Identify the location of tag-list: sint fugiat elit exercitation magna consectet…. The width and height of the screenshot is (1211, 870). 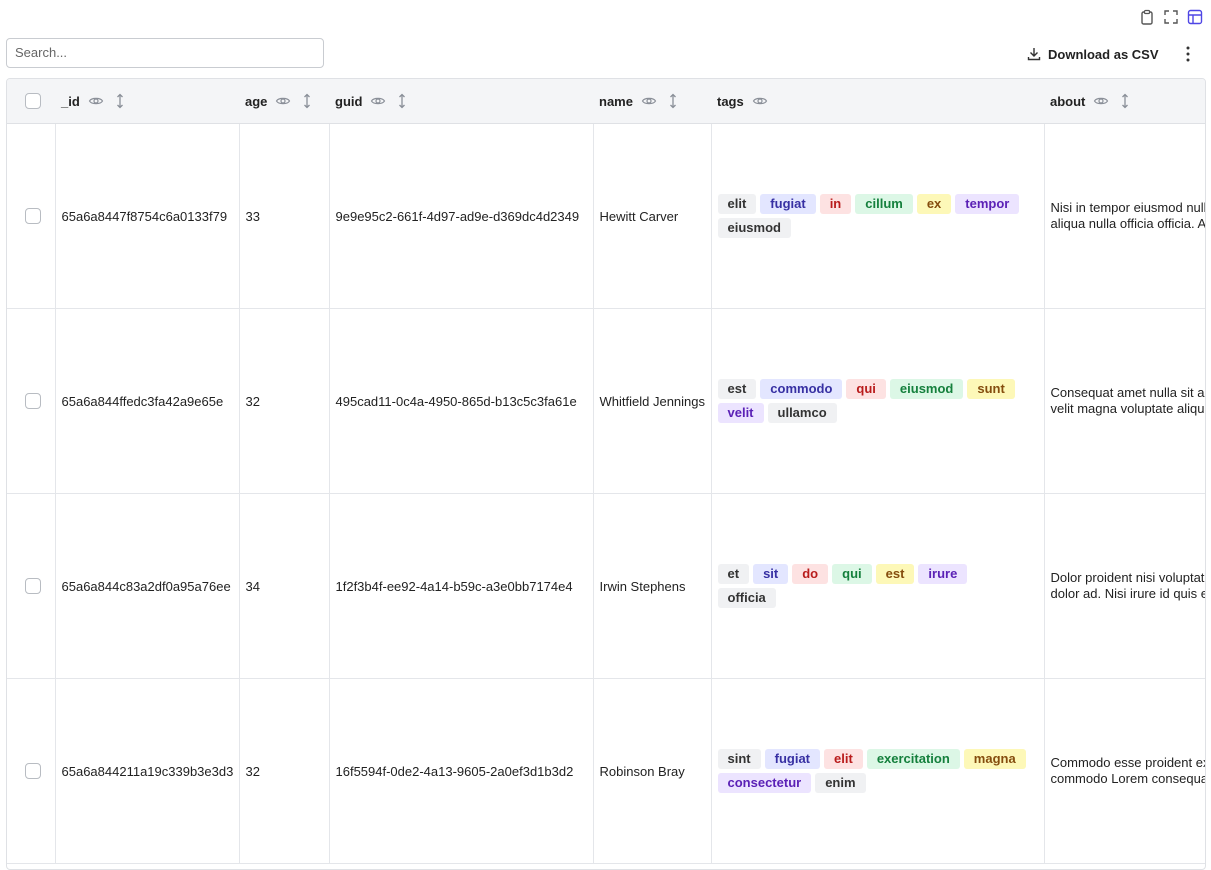
(872, 771).